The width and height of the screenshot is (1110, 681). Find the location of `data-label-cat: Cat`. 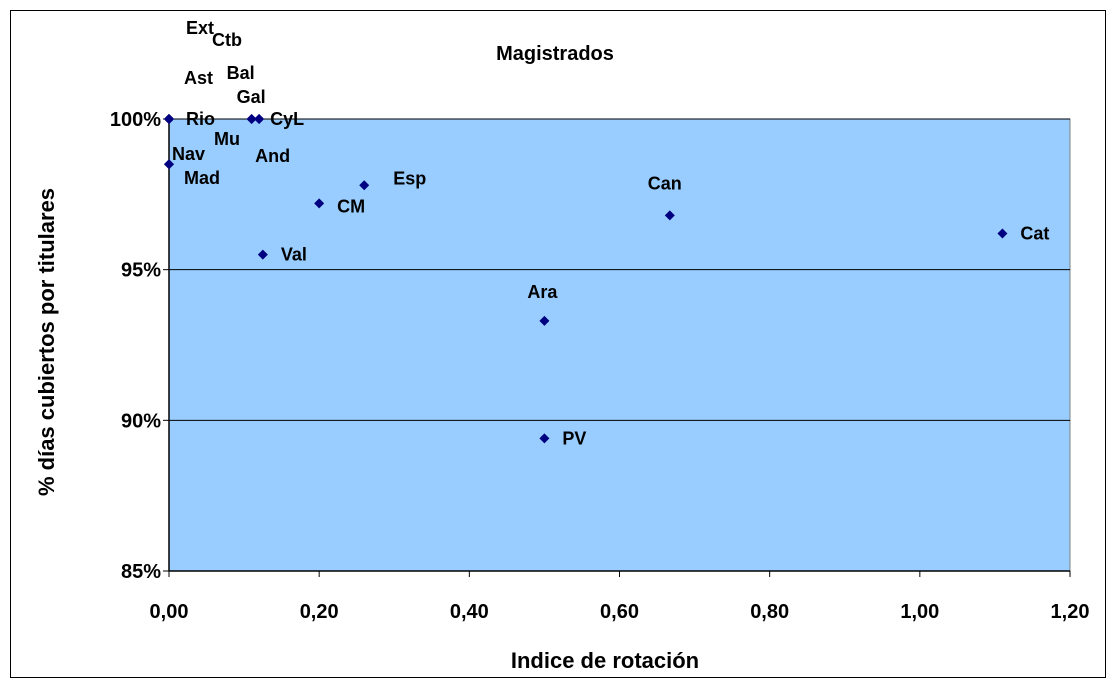

data-label-cat: Cat is located at coordinates (1034, 234).